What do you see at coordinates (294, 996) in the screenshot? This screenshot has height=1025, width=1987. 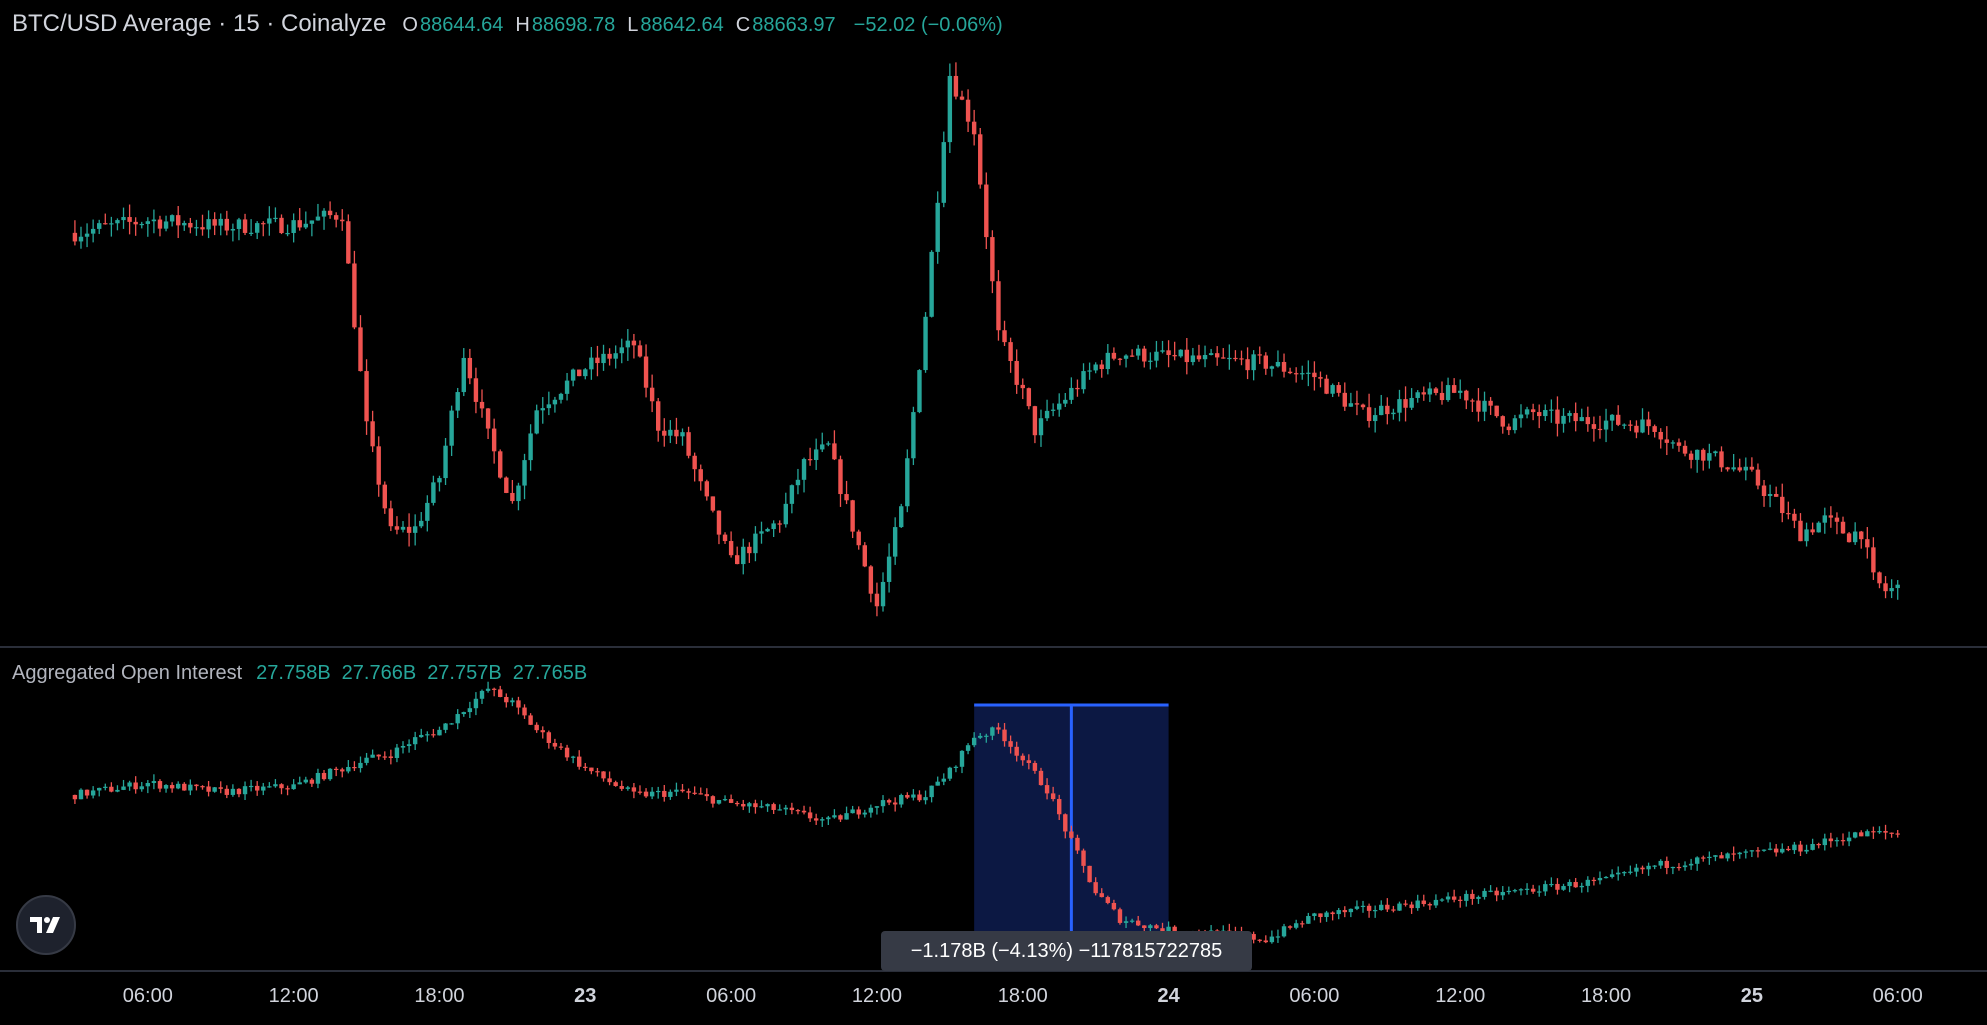 I see `time-tick-1: 12:00` at bounding box center [294, 996].